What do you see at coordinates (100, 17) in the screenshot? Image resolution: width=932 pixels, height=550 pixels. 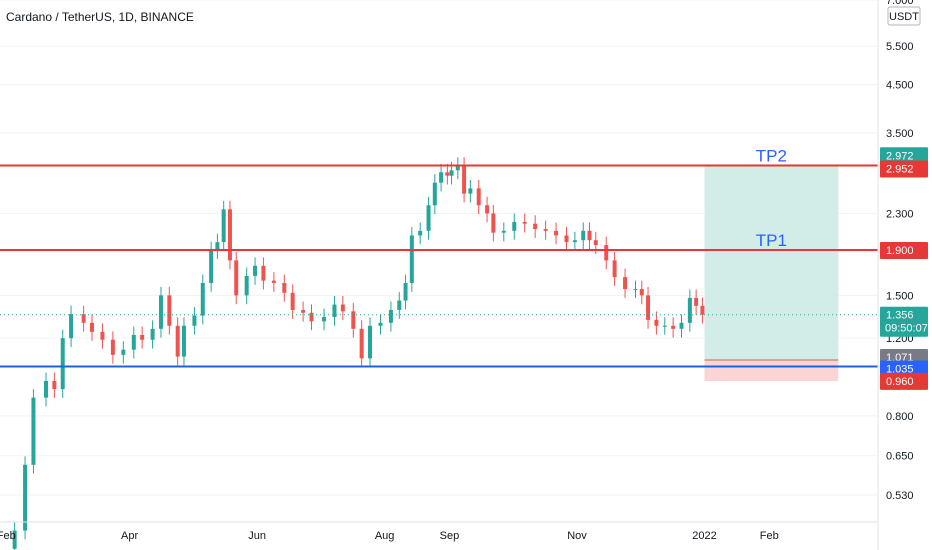 I see `symbol-title: Cardano / TetherUS, 1D, BINANCE` at bounding box center [100, 17].